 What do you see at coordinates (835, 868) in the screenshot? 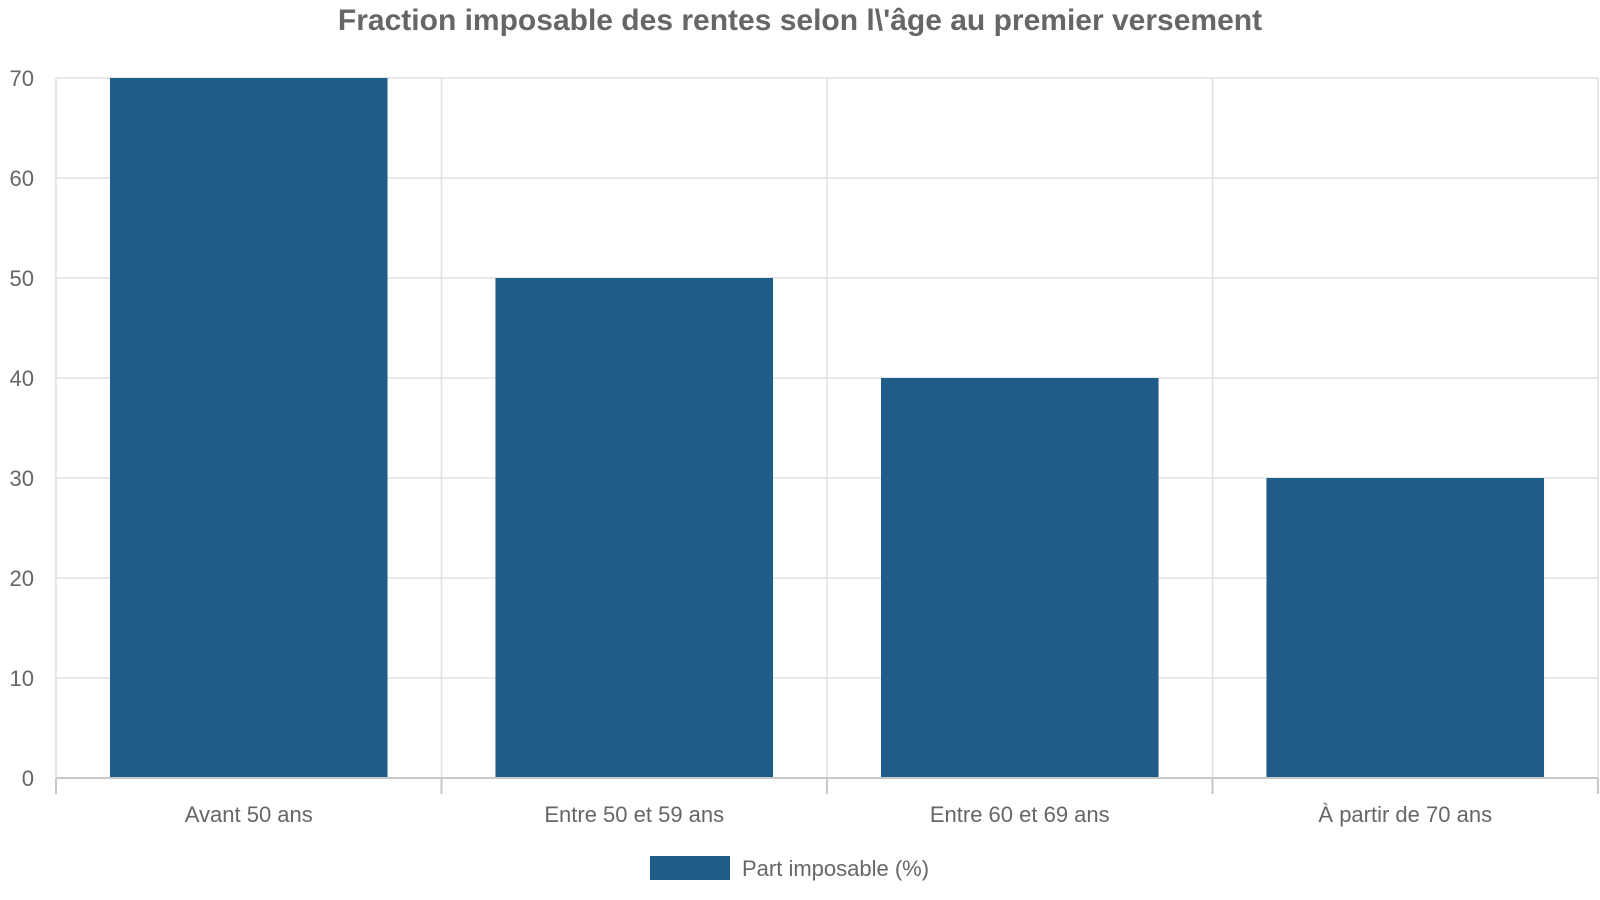
I see `legend-label: Part imposable (%)` at bounding box center [835, 868].